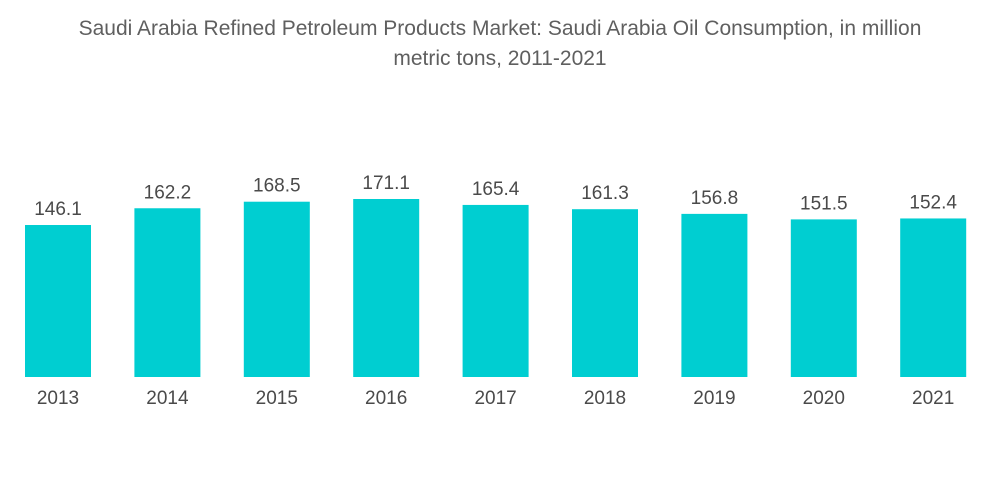 The image size is (1000, 504). Describe the element at coordinates (933, 202) in the screenshot. I see `data-label-2021: 152.4` at that location.